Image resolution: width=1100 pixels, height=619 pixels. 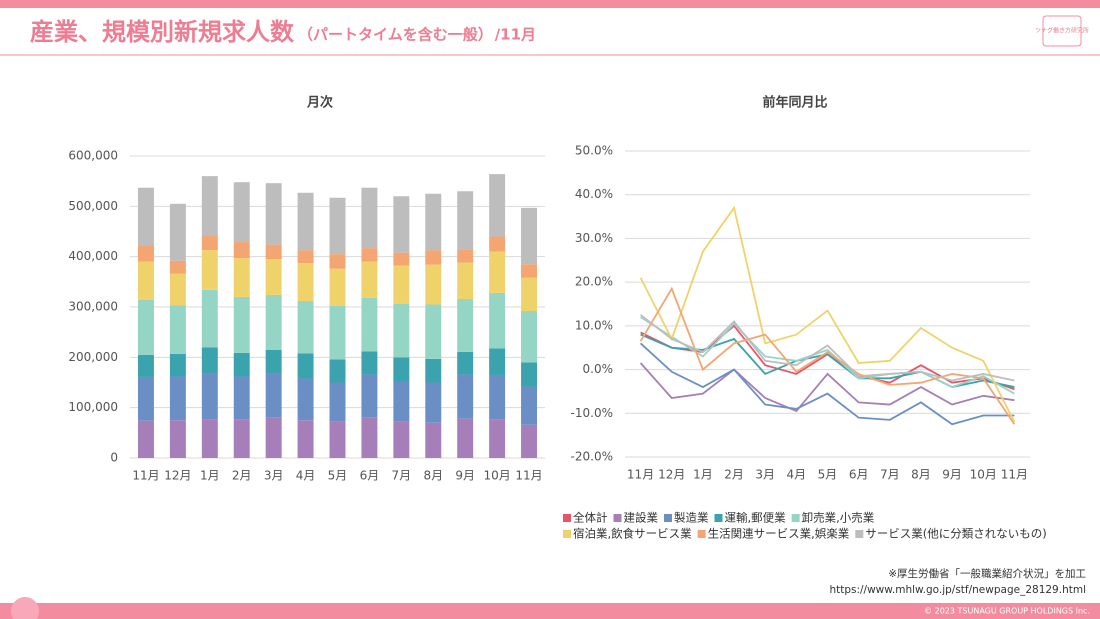 I want to click on y-tick-label: 200,000, so click(x=93, y=357).